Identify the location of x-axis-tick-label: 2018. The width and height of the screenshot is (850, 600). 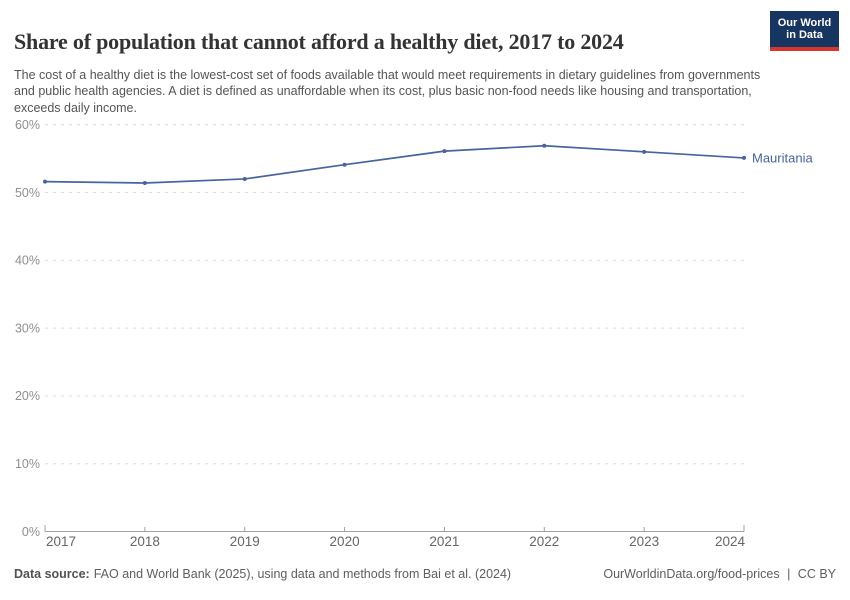
(145, 541).